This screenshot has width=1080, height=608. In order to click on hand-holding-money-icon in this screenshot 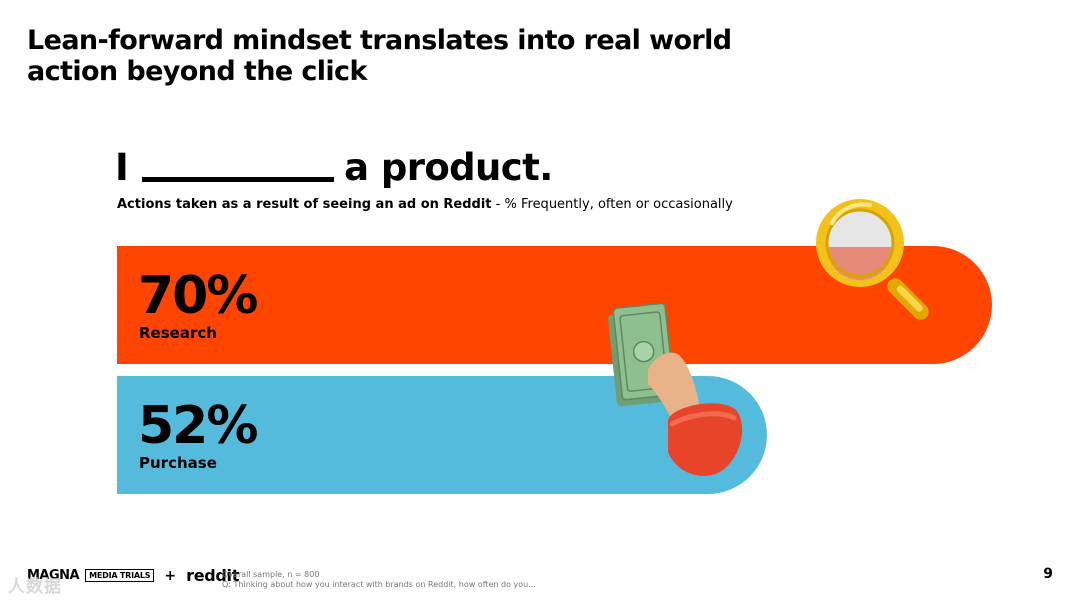, I will do `click(675, 389)`.